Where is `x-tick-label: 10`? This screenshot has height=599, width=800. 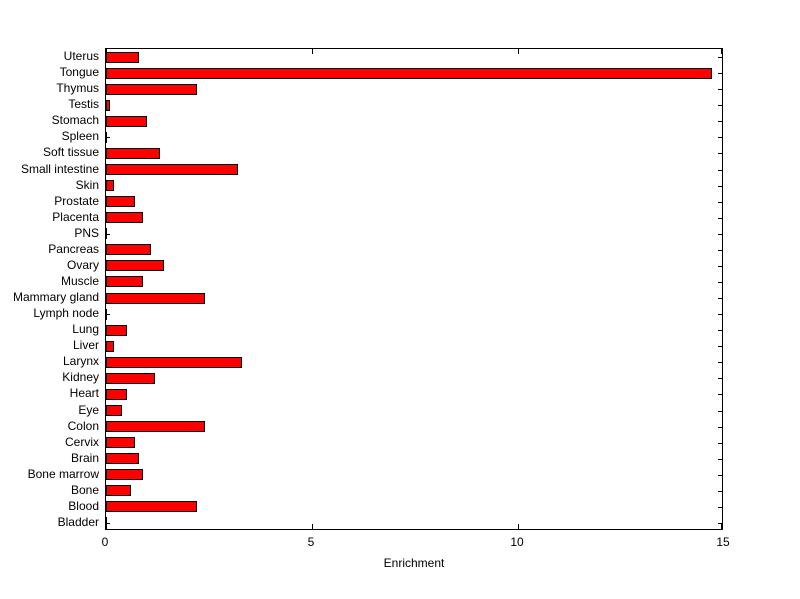
x-tick-label: 10 is located at coordinates (517, 542).